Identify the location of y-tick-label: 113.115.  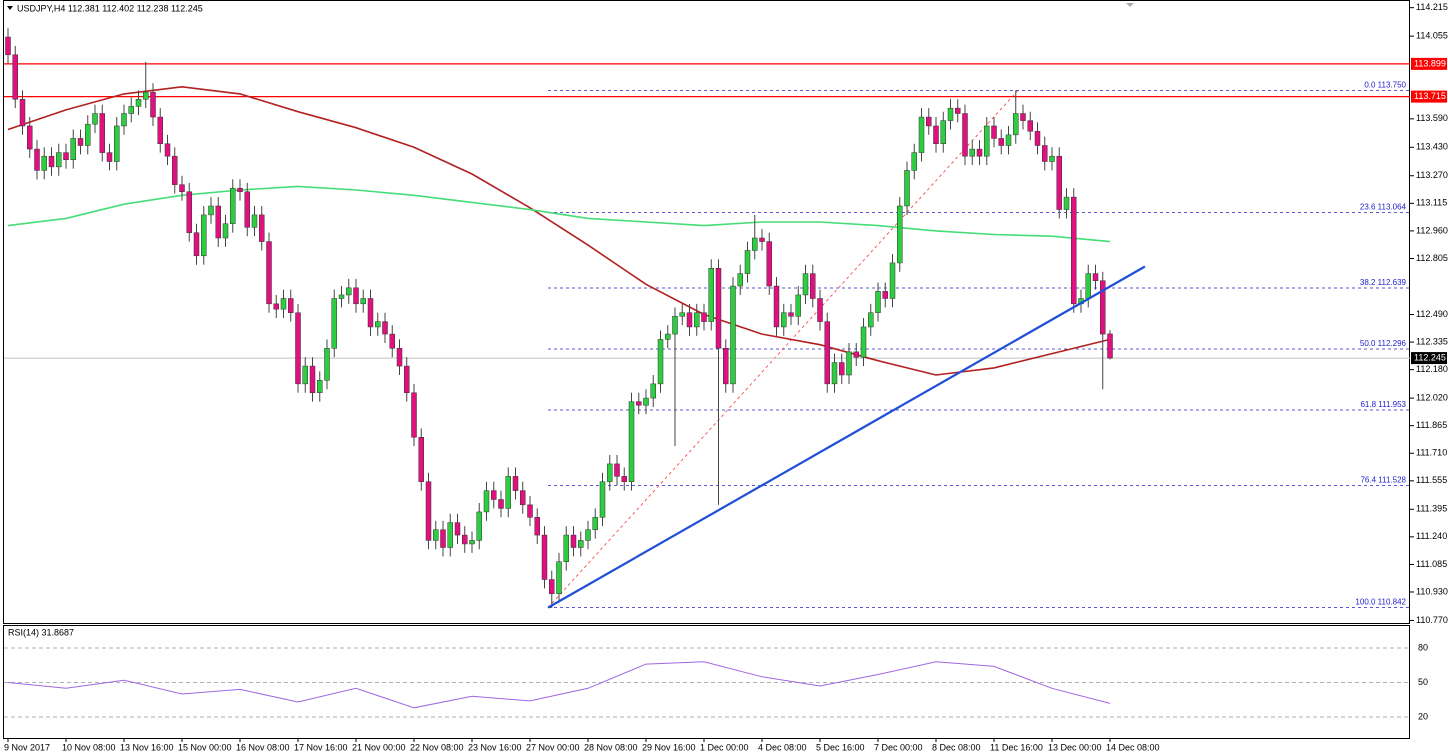
(1431, 203).